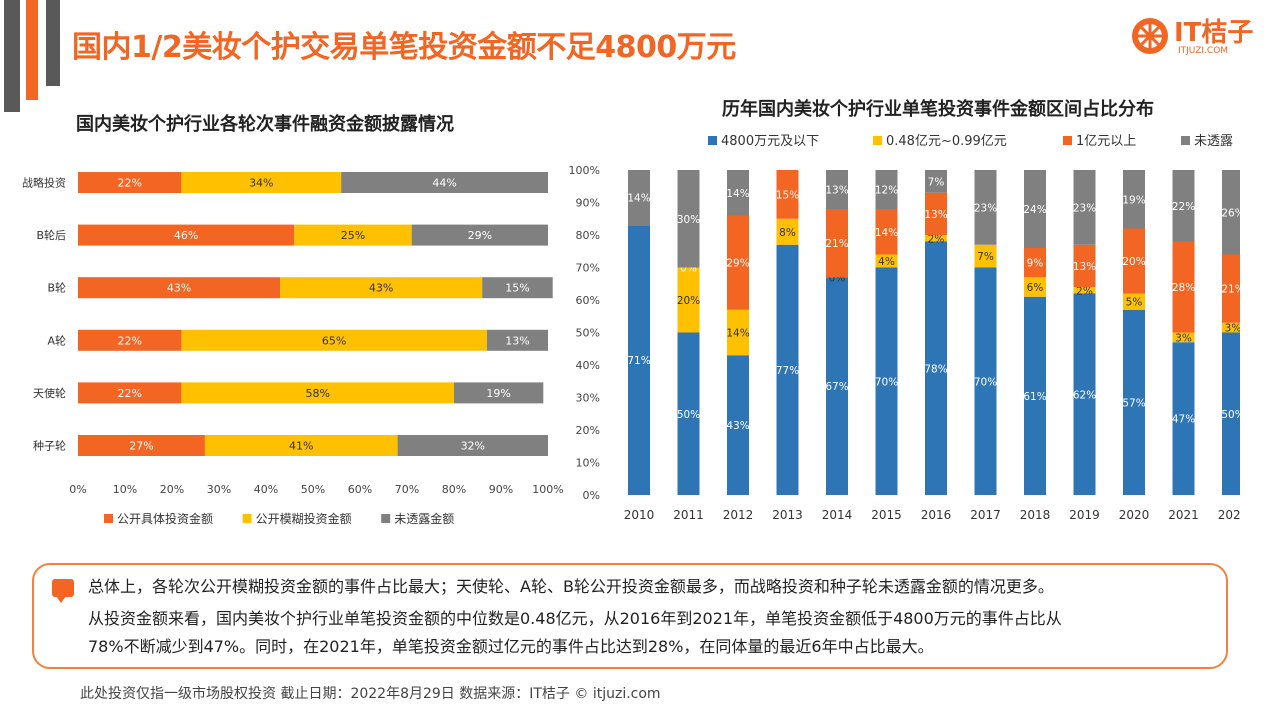 The width and height of the screenshot is (1280, 720). I want to click on data-label: 23%, so click(985, 208).